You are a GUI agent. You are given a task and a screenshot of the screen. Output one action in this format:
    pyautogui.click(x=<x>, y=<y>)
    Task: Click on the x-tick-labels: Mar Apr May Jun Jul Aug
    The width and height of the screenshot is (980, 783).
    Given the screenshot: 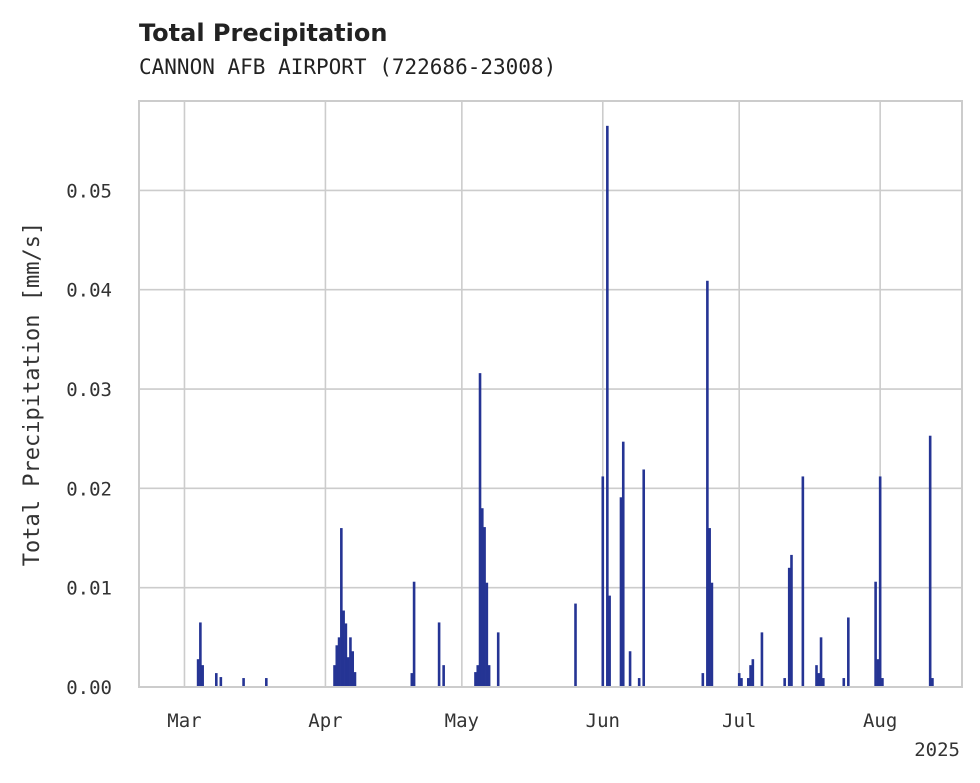 What is the action you would take?
    pyautogui.click(x=532, y=721)
    